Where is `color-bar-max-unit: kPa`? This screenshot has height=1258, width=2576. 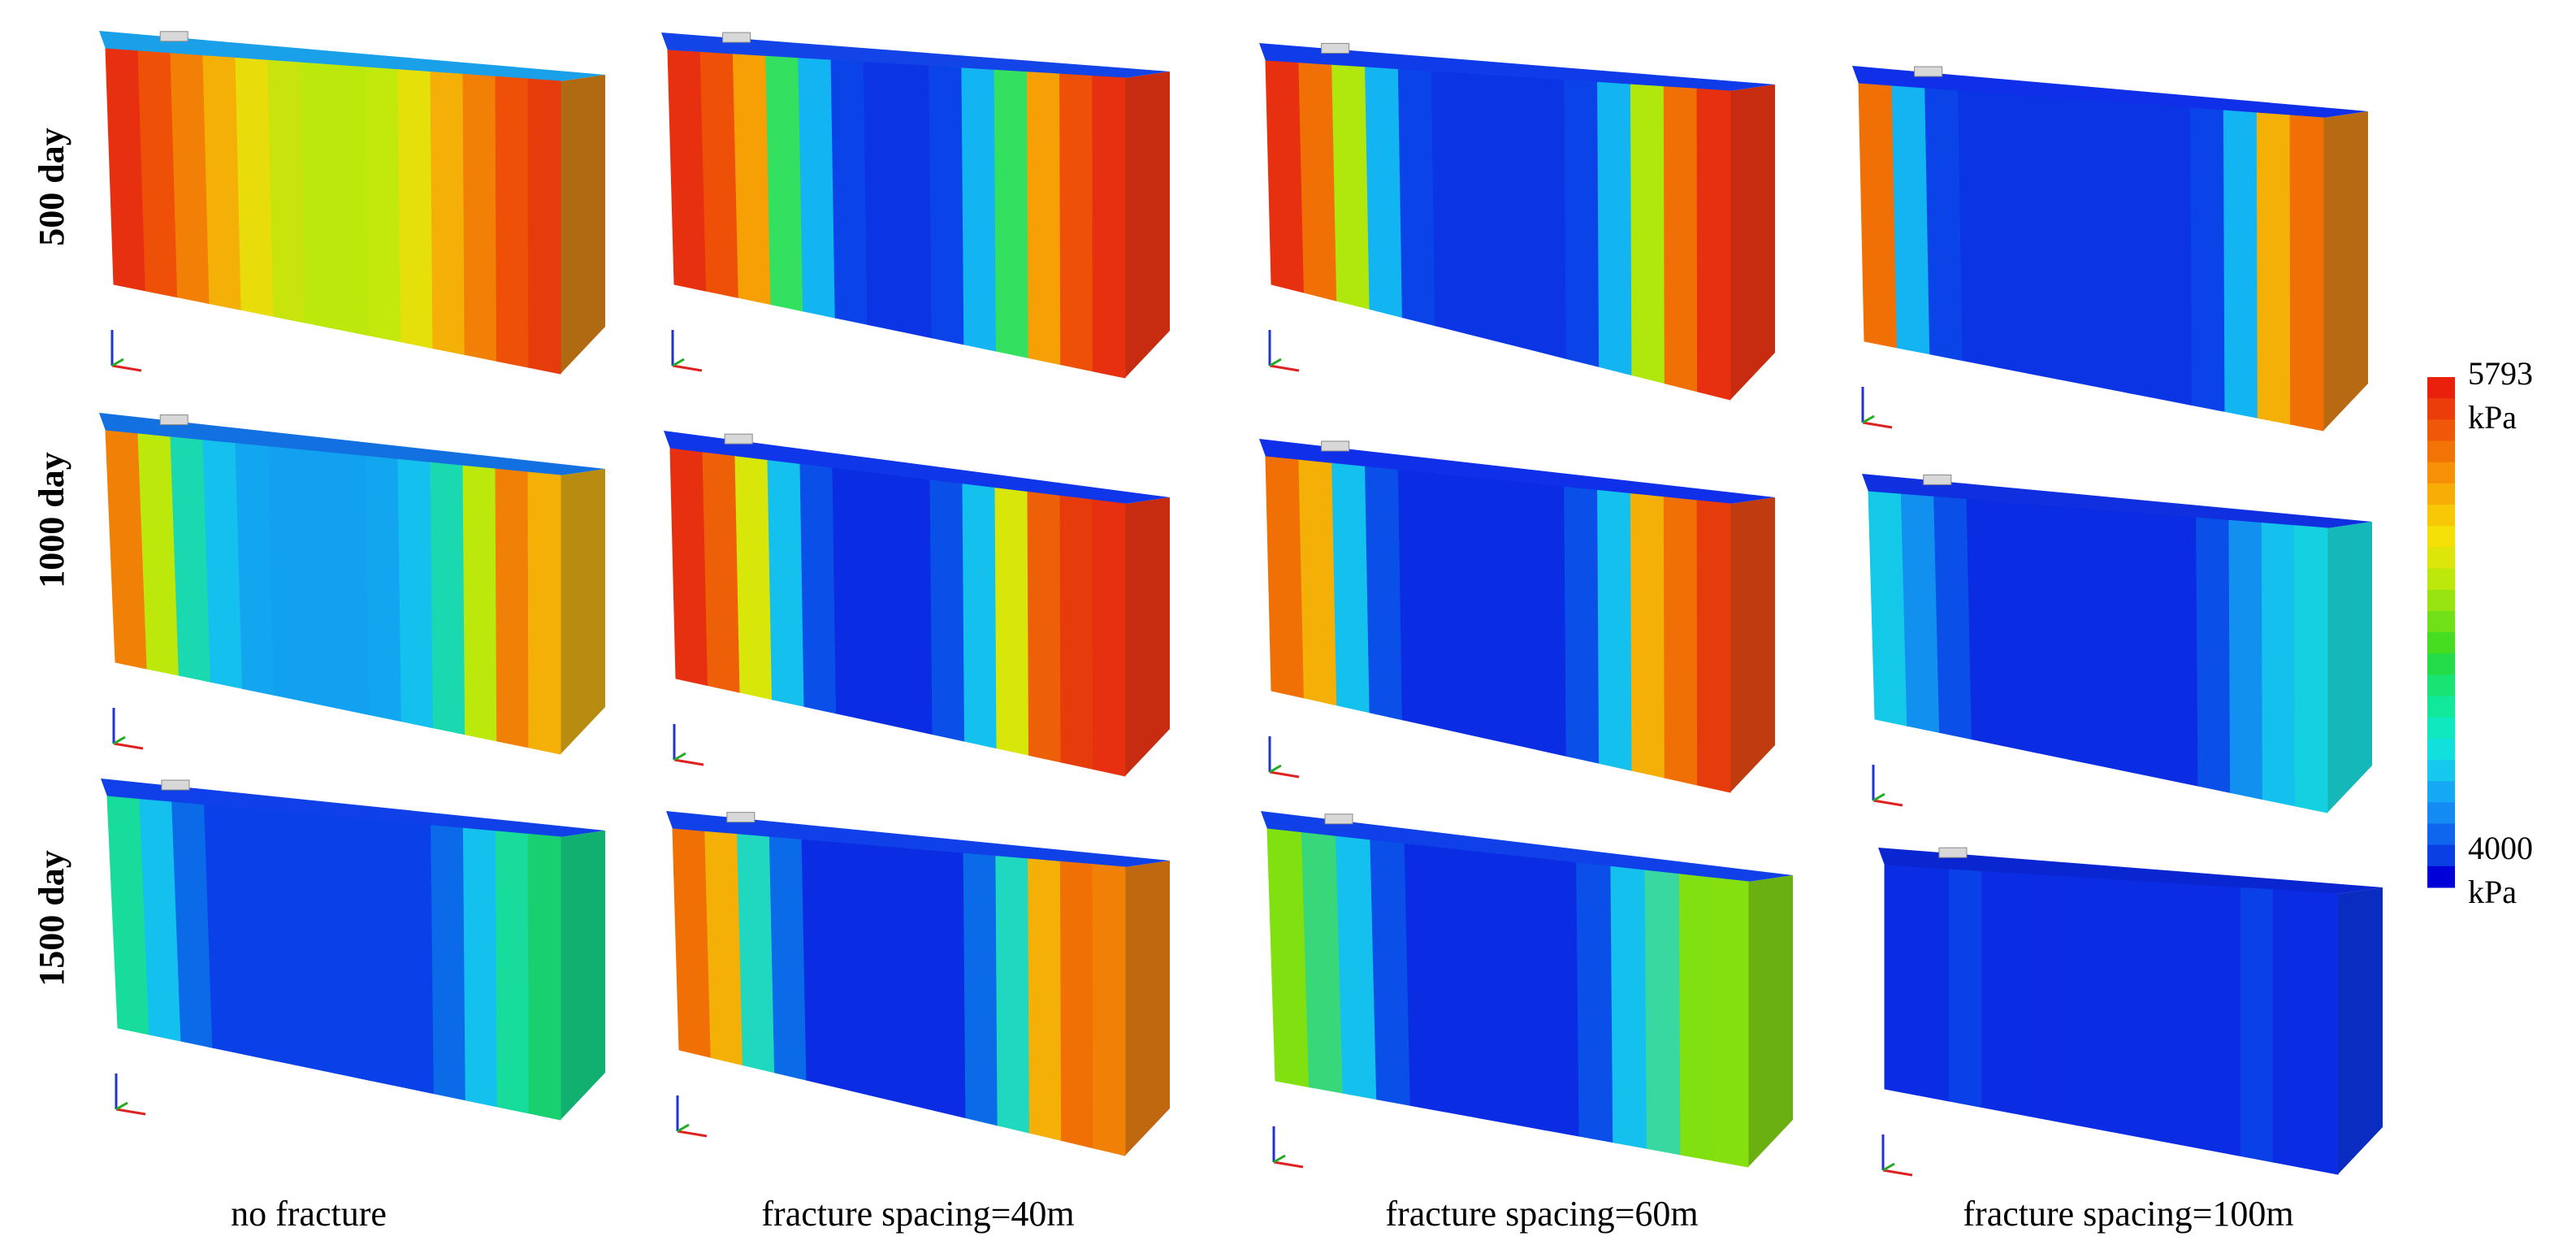 color-bar-max-unit: kPa is located at coordinates (2492, 417).